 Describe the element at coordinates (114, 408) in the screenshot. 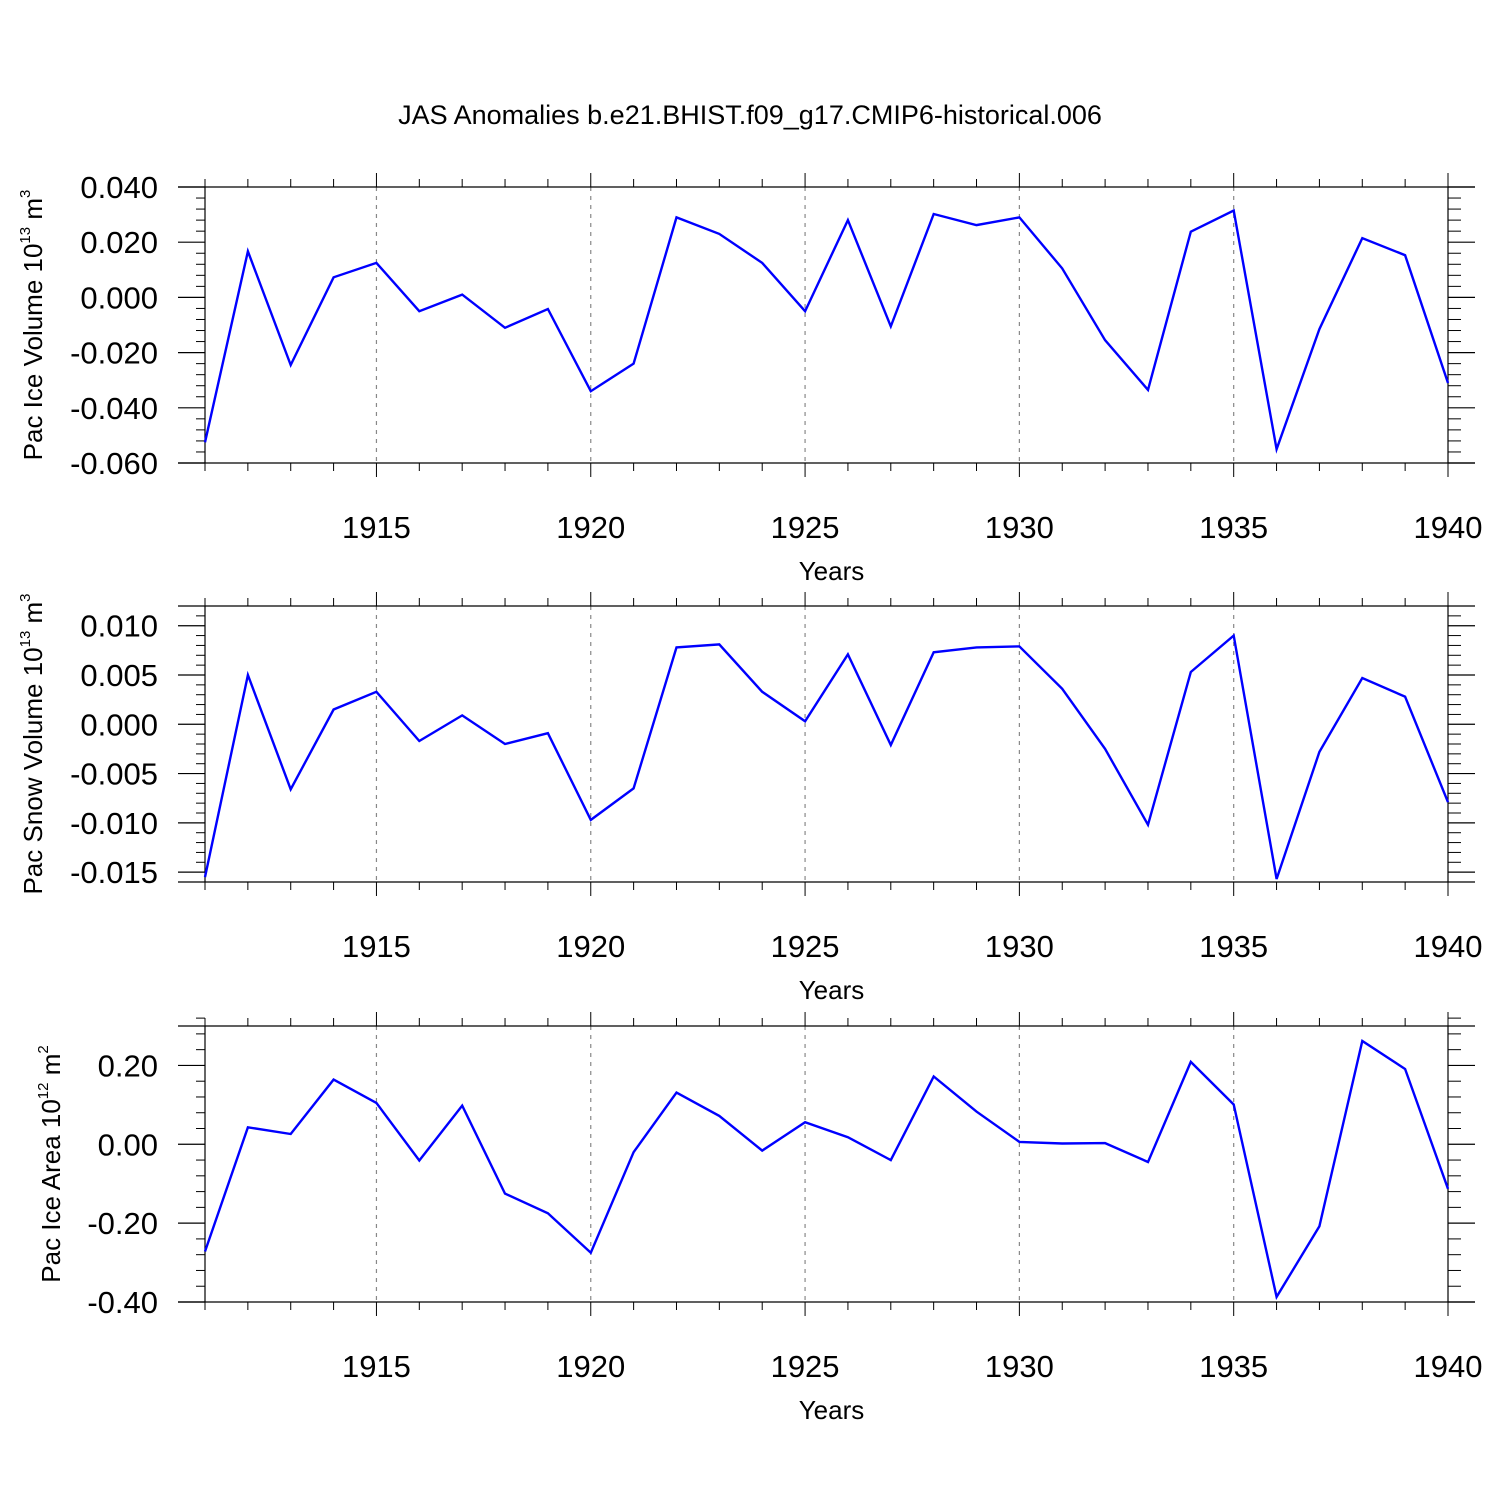

I see `y-tick-label: -0.040` at that location.